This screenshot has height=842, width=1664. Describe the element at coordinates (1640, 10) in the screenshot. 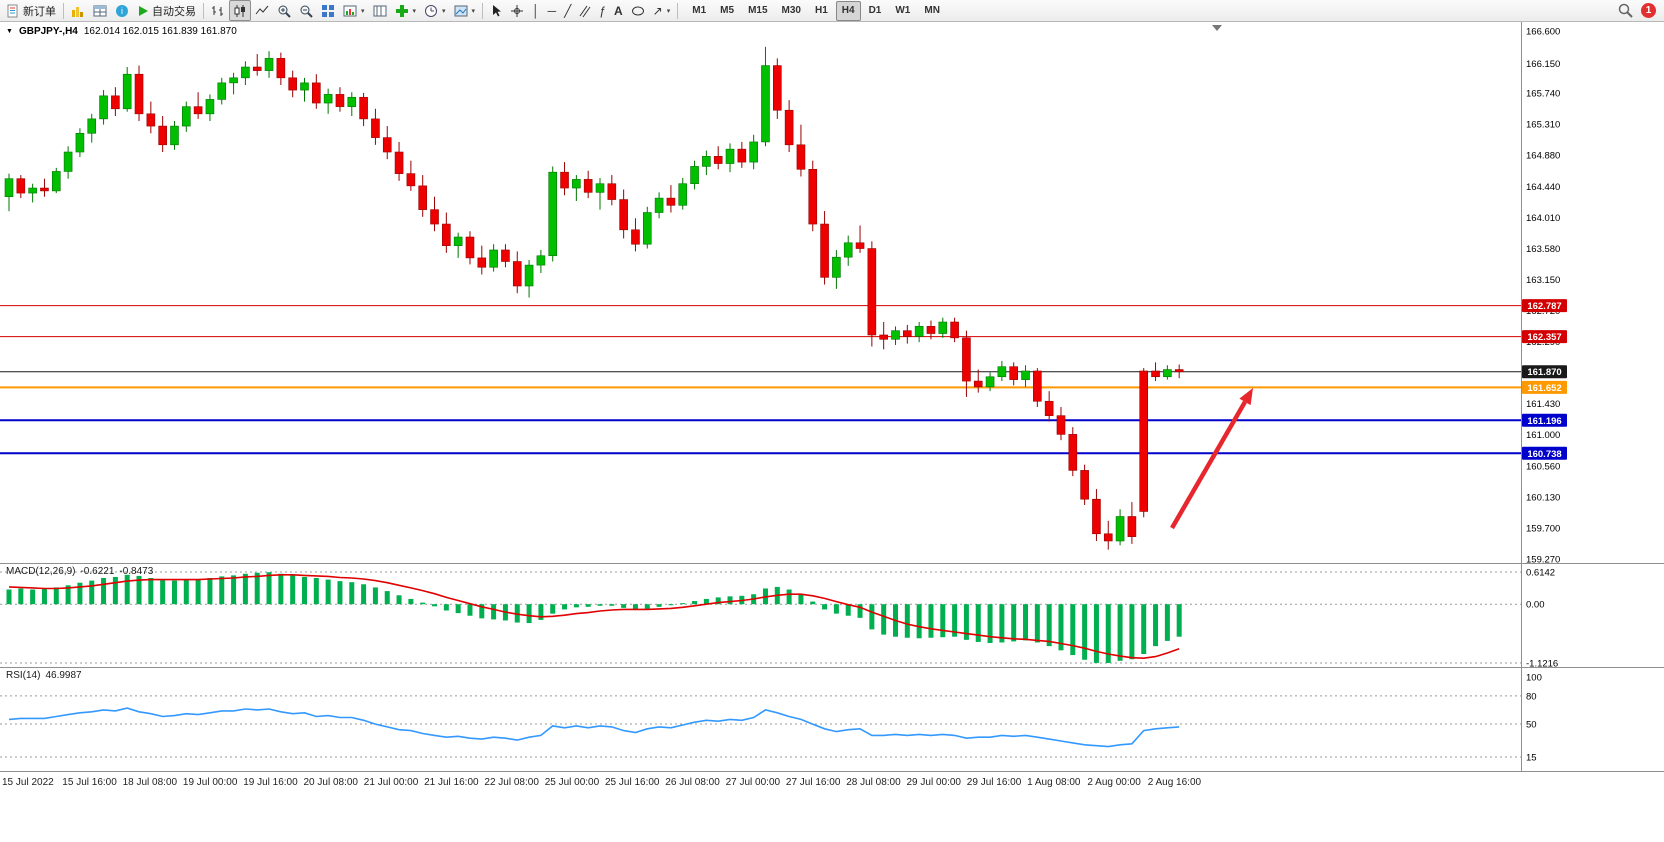

I see `toolbar-right: 1` at that location.